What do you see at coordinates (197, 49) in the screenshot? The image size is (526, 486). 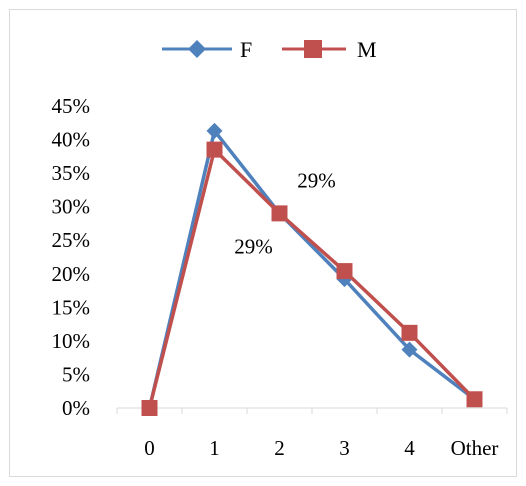 I see `legend-marker-f` at bounding box center [197, 49].